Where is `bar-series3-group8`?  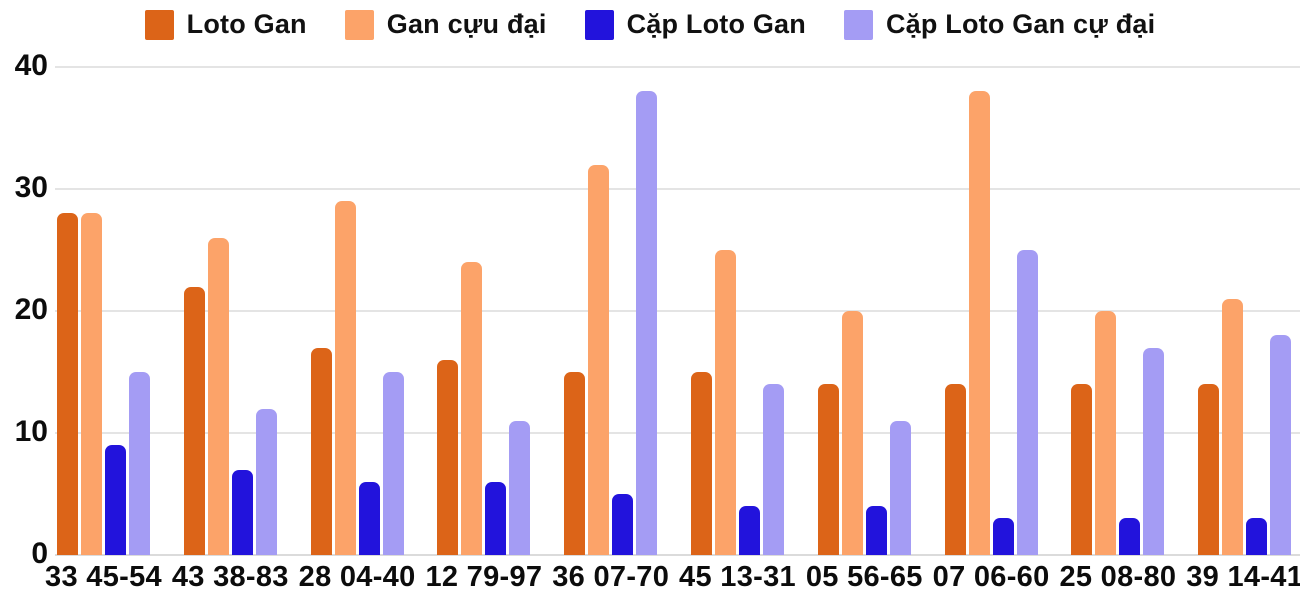
bar-series3-group8 is located at coordinates (1154, 451).